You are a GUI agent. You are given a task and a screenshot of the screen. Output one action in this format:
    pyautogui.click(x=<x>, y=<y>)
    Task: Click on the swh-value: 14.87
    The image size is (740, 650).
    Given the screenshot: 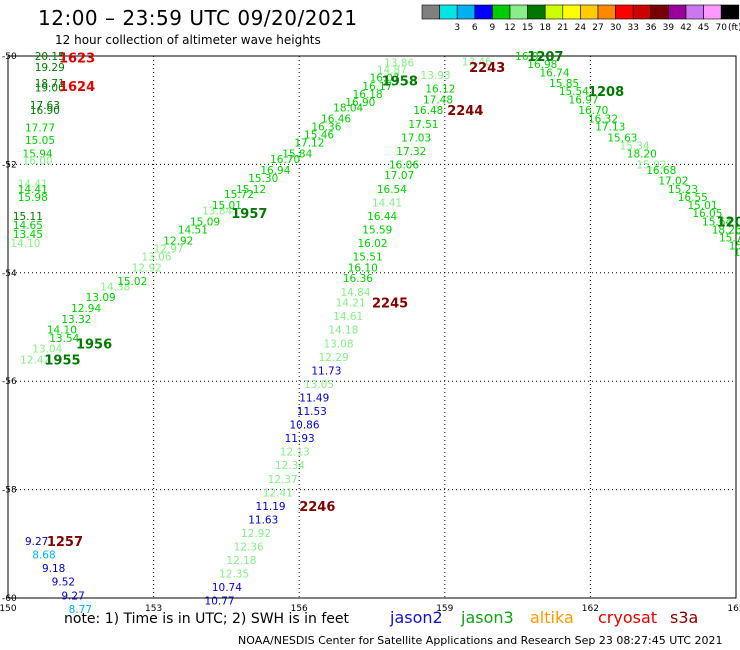 What is the action you would take?
    pyautogui.click(x=392, y=71)
    